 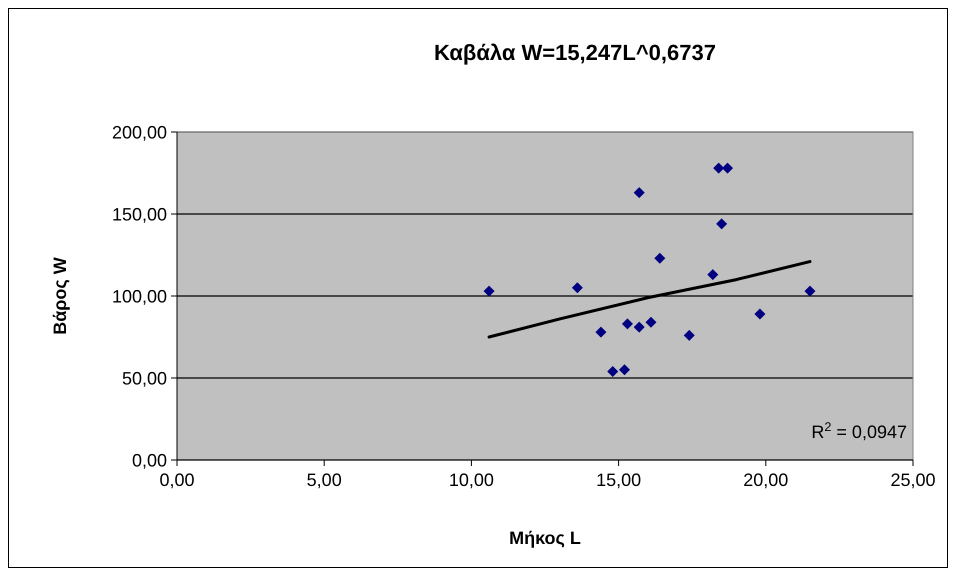 What do you see at coordinates (144, 378) in the screenshot?
I see `y-tick-label: 50,00` at bounding box center [144, 378].